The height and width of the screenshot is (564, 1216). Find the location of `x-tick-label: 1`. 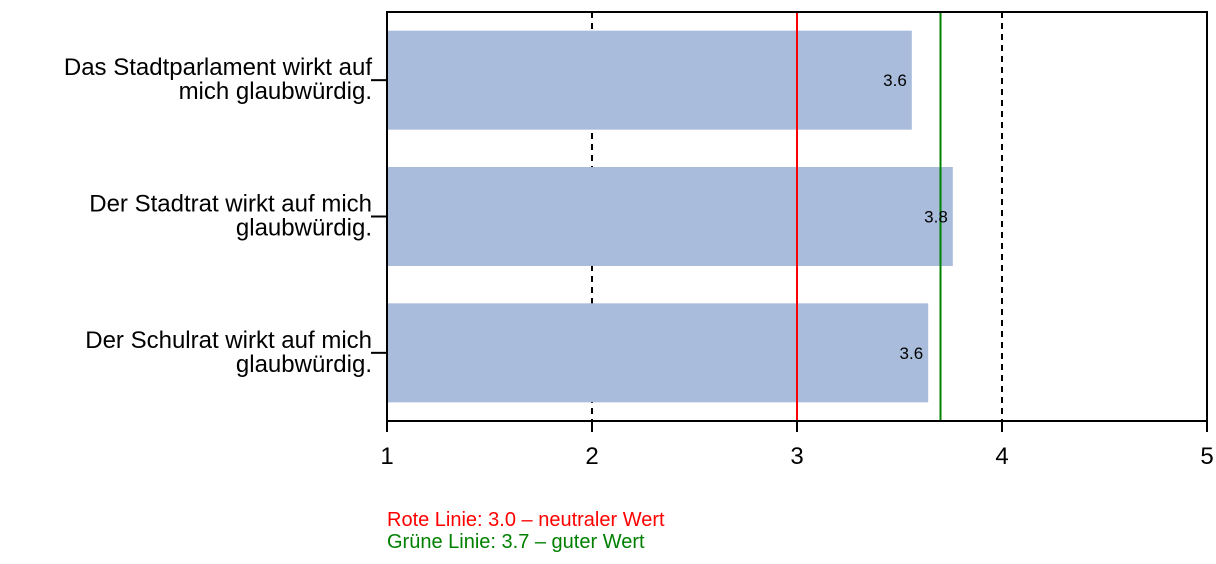

x-tick-label: 1 is located at coordinates (386, 456).